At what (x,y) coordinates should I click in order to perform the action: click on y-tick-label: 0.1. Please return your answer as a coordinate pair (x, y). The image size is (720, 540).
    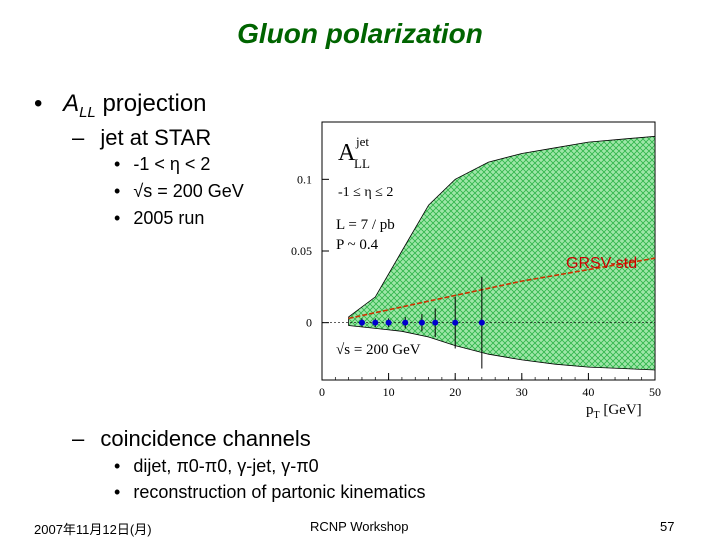
    Looking at the image, I should click on (304, 179).